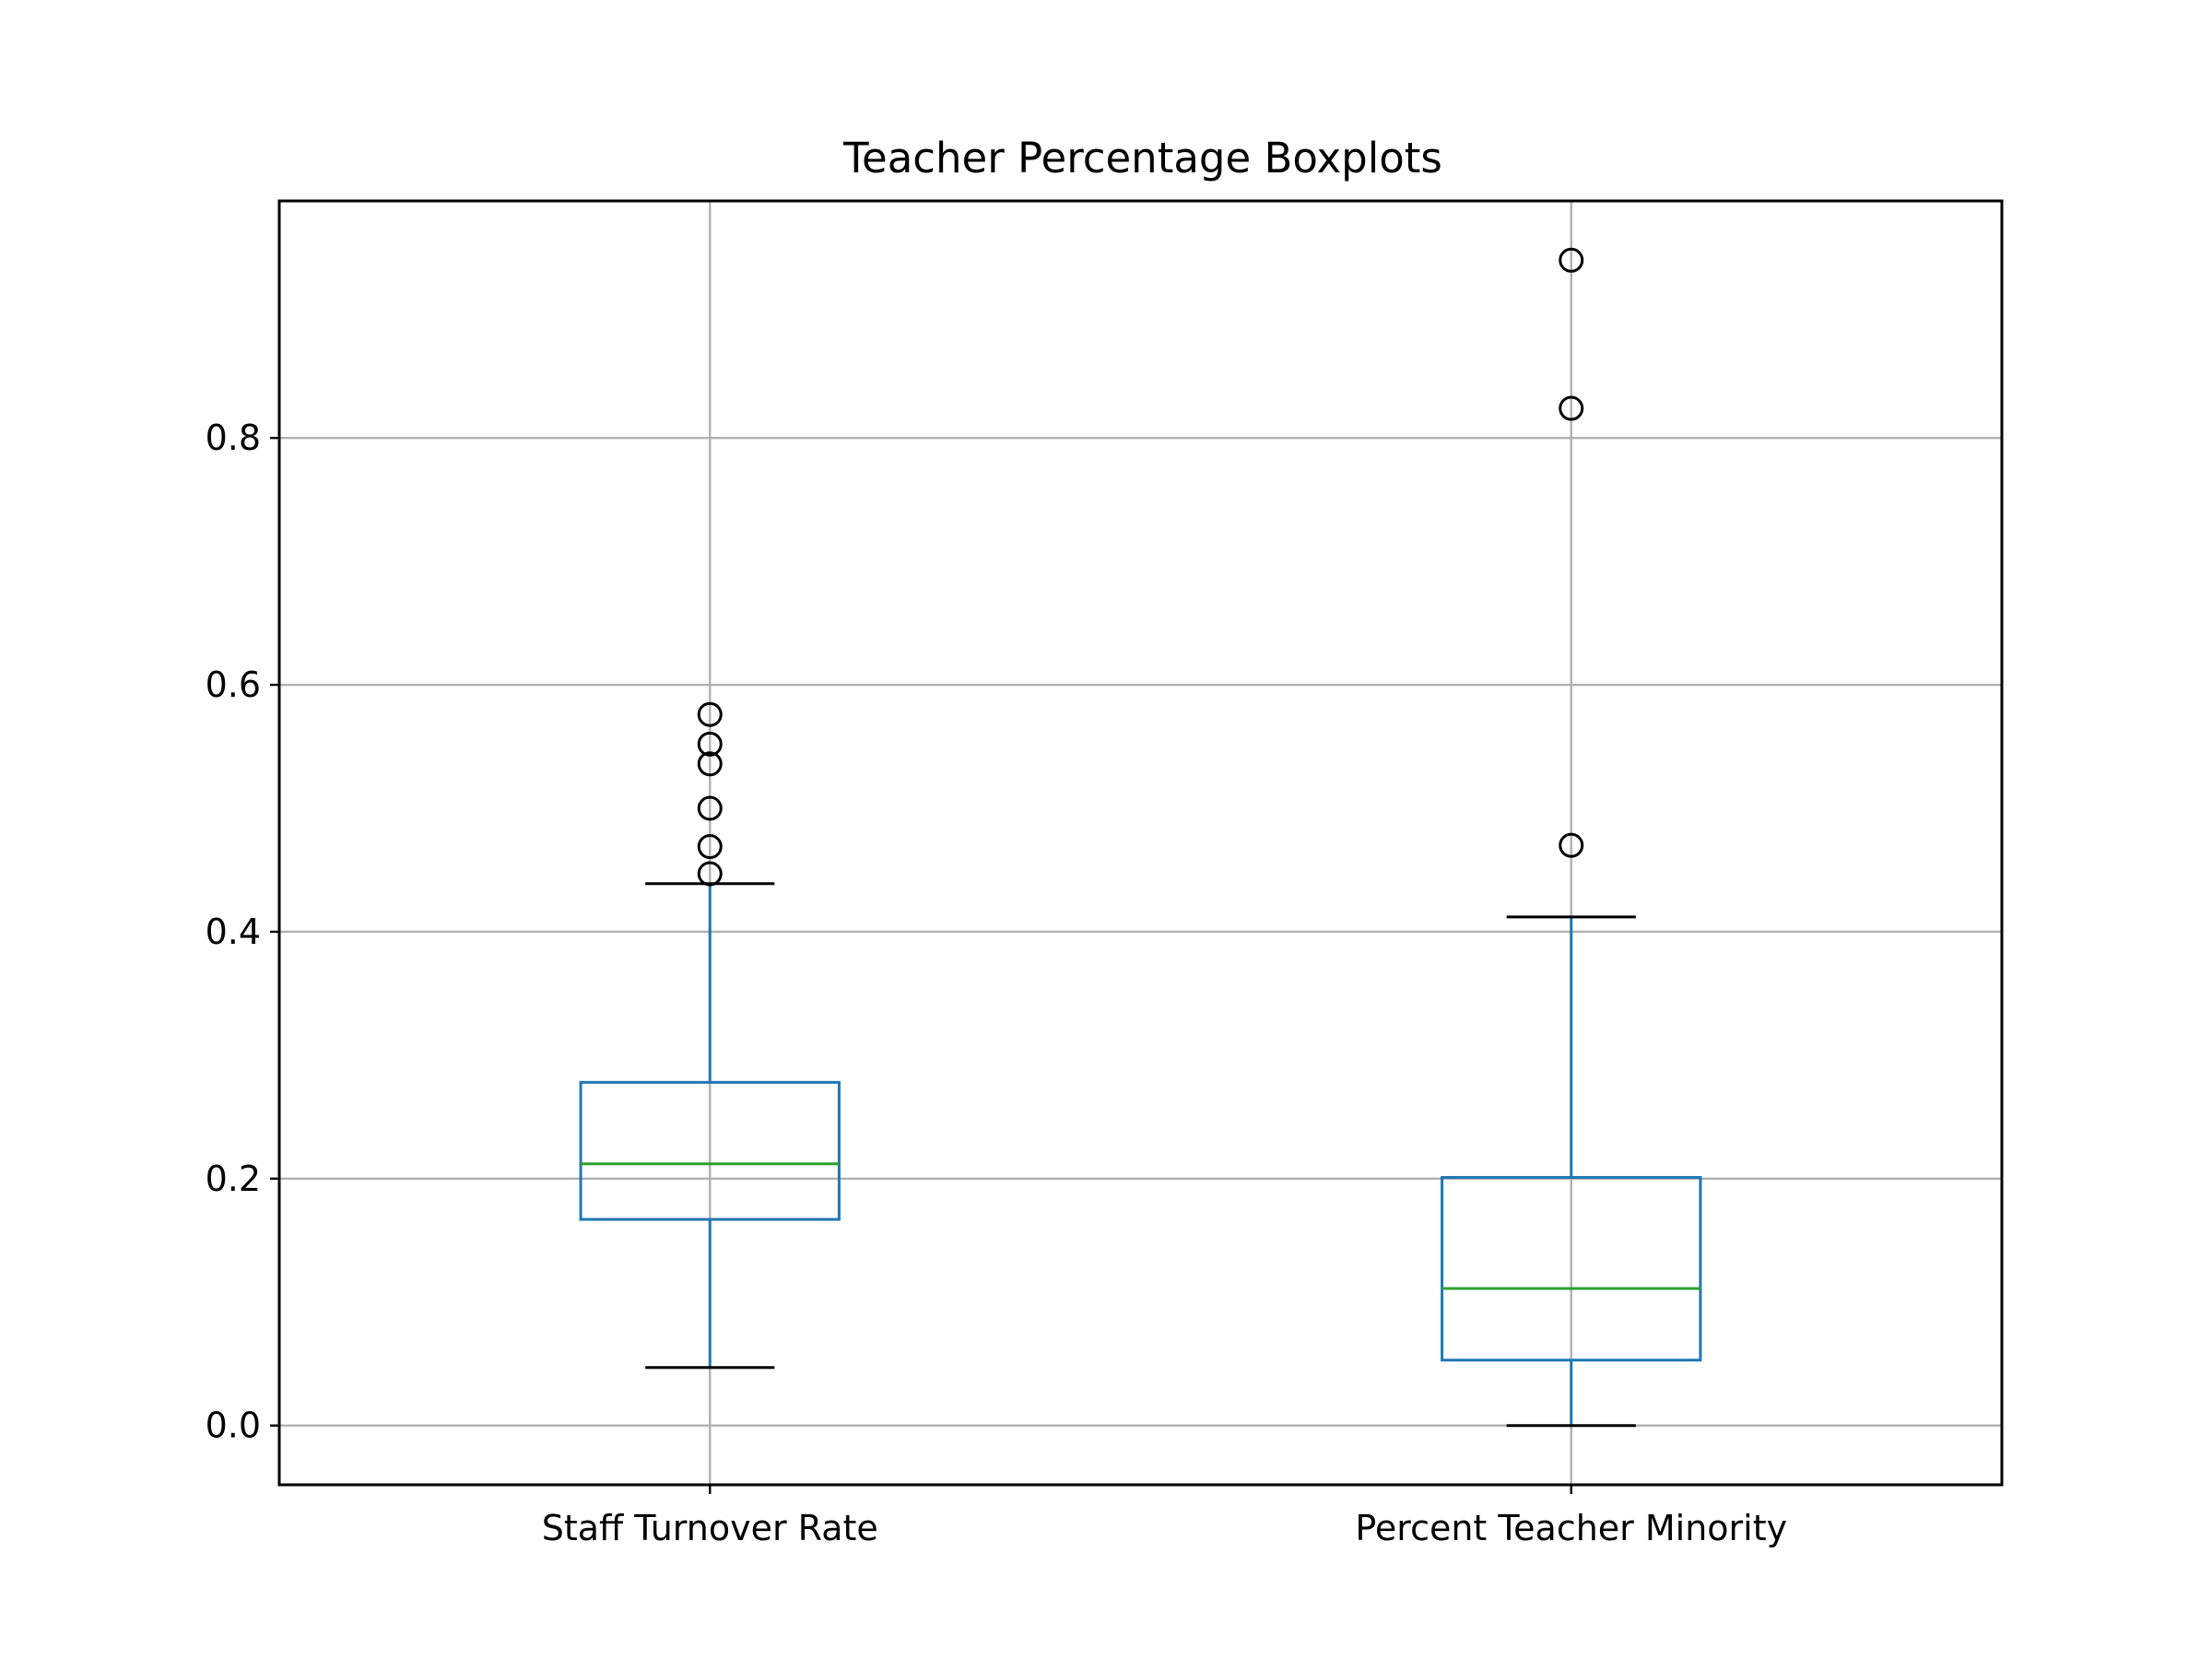  What do you see at coordinates (1571, 1528) in the screenshot?
I see `x-tick-label: Percent Teacher Minority` at bounding box center [1571, 1528].